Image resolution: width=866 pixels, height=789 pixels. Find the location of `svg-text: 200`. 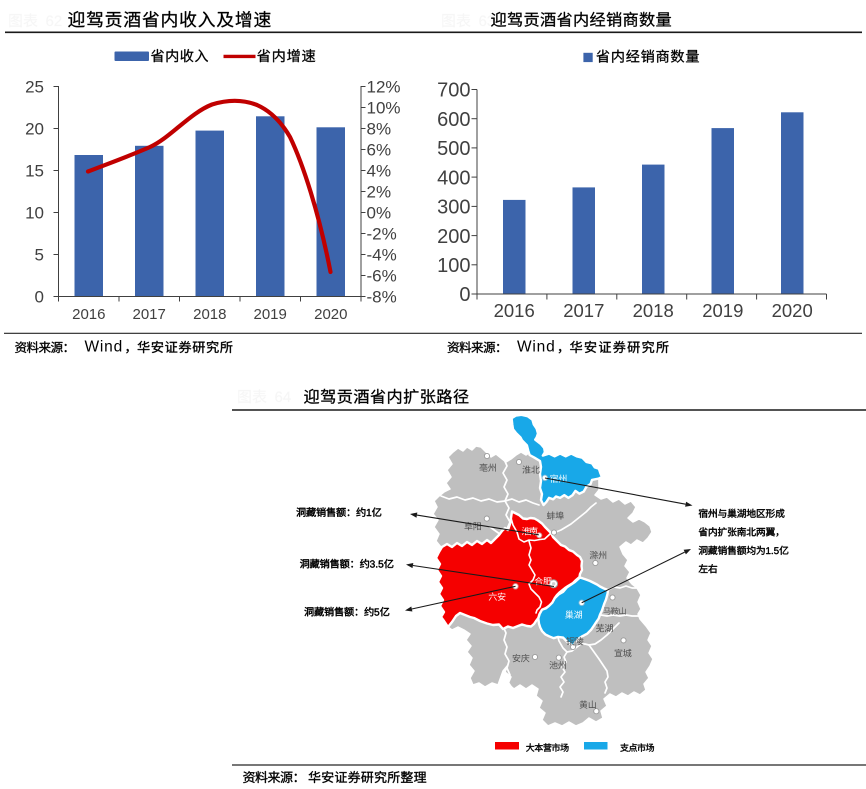

svg-text: 200 is located at coordinates (453, 237).